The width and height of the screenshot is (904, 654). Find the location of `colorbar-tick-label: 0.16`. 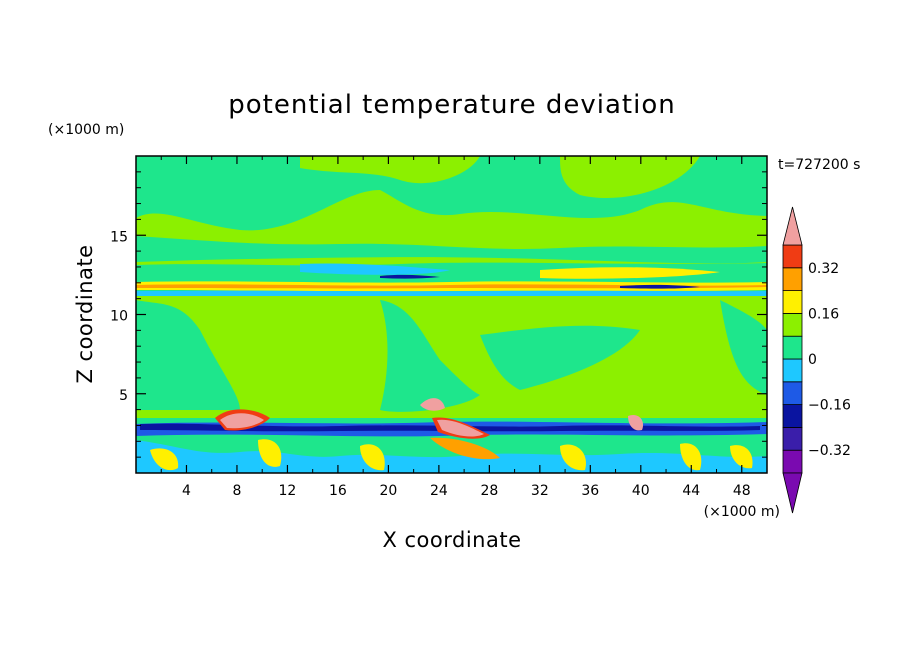

colorbar-tick-label: 0.16 is located at coordinates (823, 314).